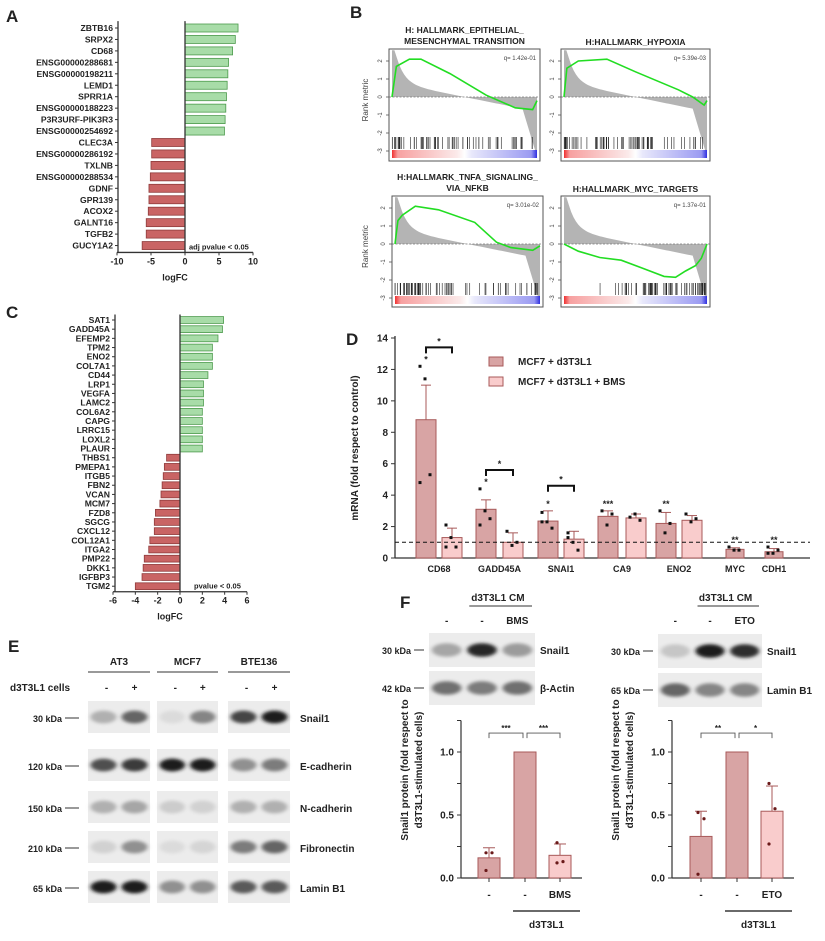  I want to click on kda-marker: 120 kDa, so click(45, 767).